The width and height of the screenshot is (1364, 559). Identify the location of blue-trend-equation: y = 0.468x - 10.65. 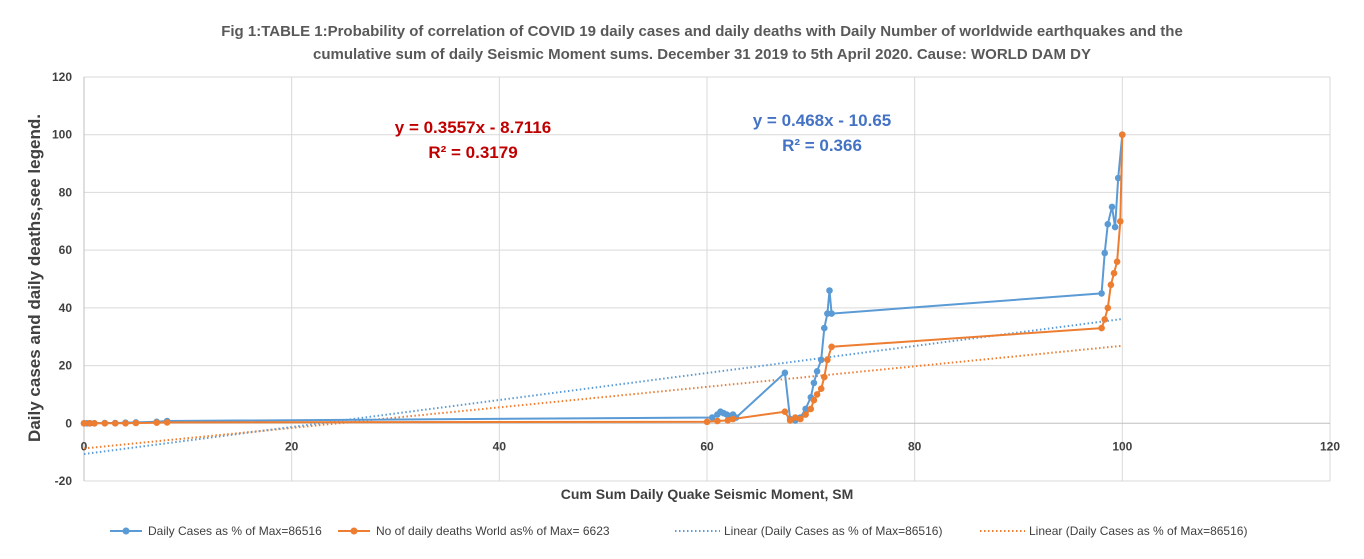
(822, 120).